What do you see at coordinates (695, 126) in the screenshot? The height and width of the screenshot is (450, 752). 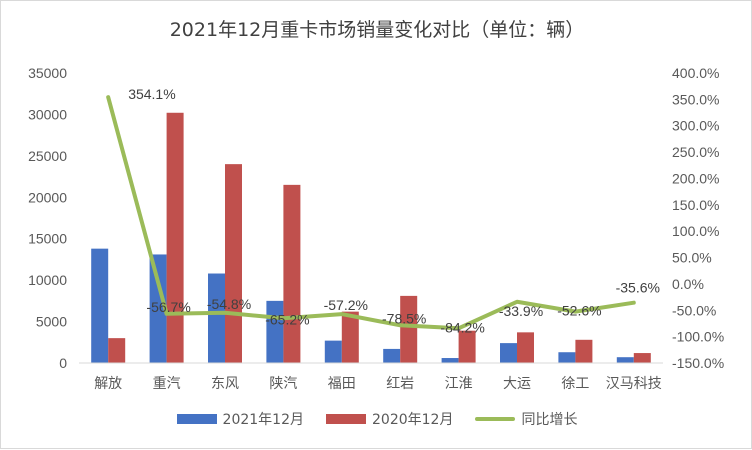 I see `right-axis-tick-label: 300.0%` at bounding box center [695, 126].